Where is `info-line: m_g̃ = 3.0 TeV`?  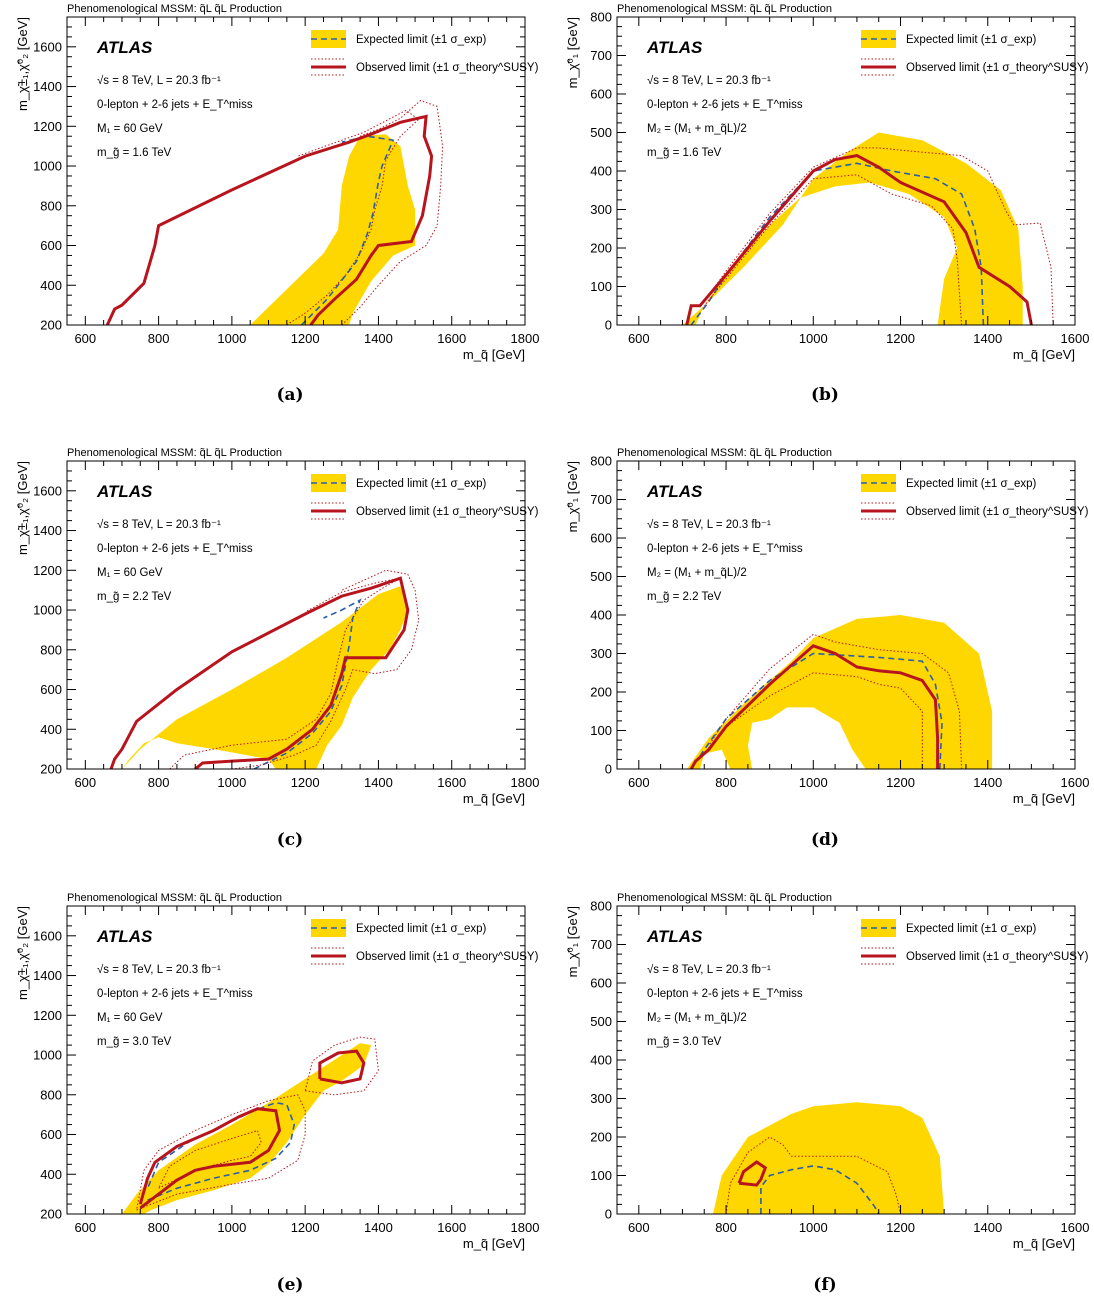
info-line: m_g̃ = 3.0 TeV is located at coordinates (684, 1042).